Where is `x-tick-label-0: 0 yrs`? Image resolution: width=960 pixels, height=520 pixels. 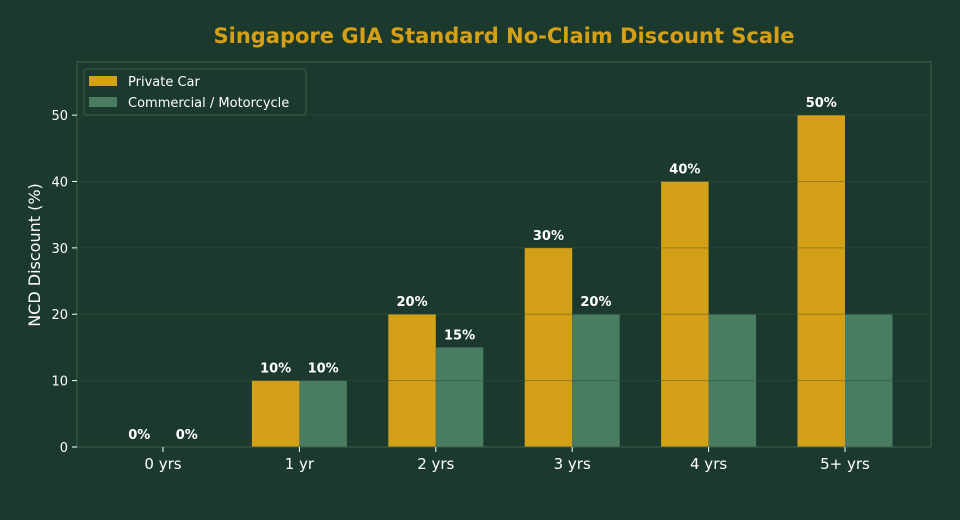 x-tick-label-0: 0 yrs is located at coordinates (162, 464).